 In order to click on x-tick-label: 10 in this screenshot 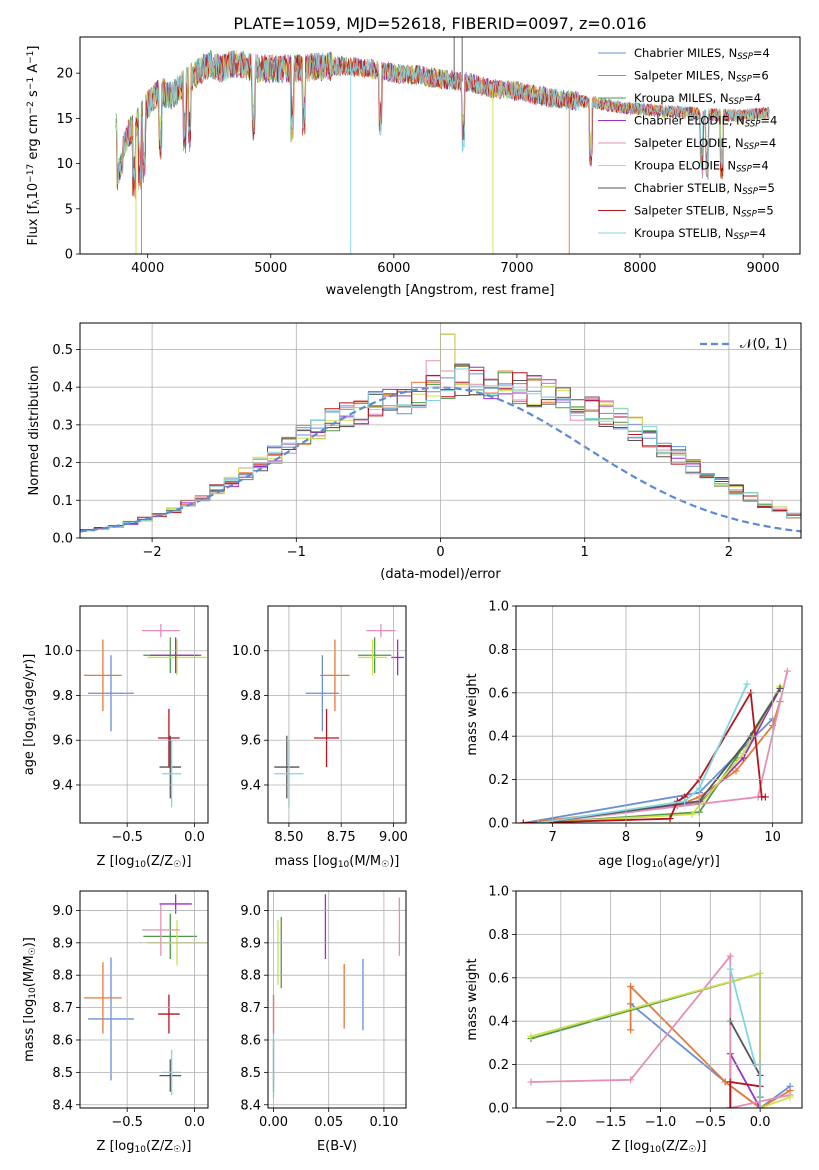, I will do `click(772, 837)`.